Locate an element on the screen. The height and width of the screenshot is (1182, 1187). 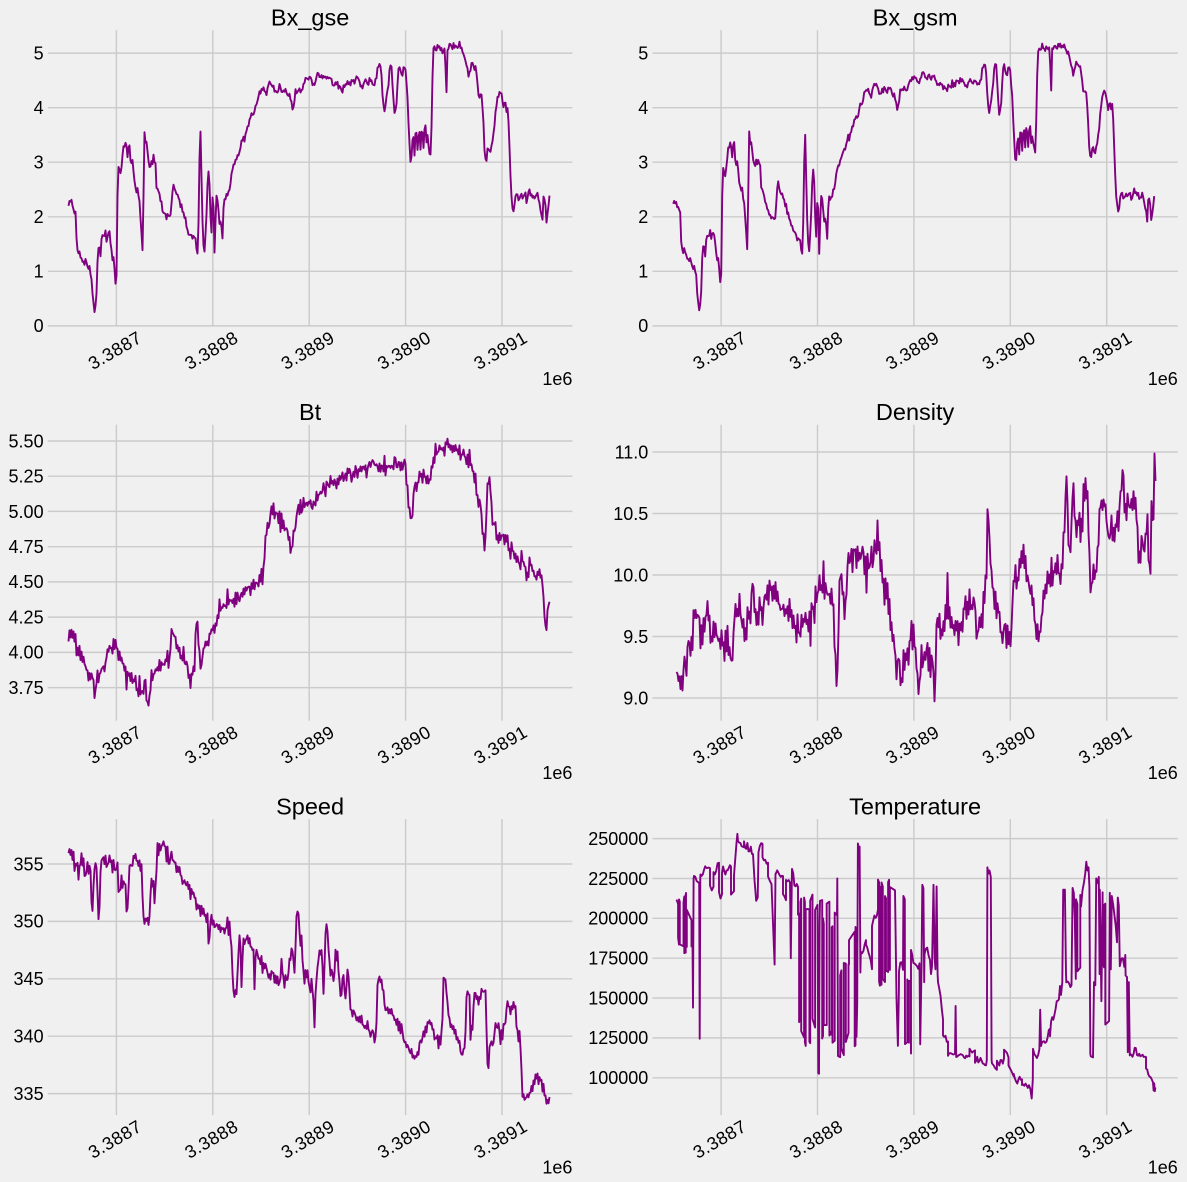
svg-text: Bt is located at coordinates (310, 412).